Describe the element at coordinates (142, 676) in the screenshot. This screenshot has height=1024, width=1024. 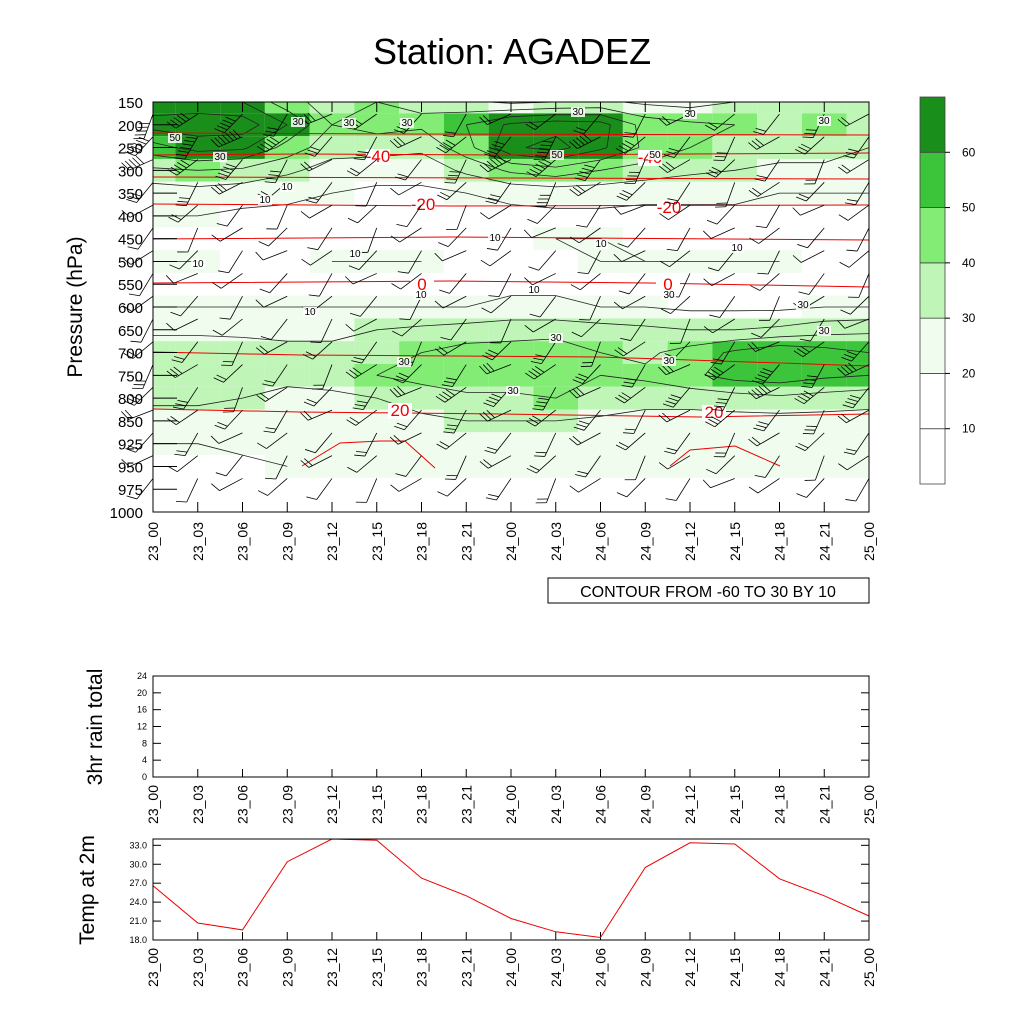
I see `y-tick-label: 24` at that location.